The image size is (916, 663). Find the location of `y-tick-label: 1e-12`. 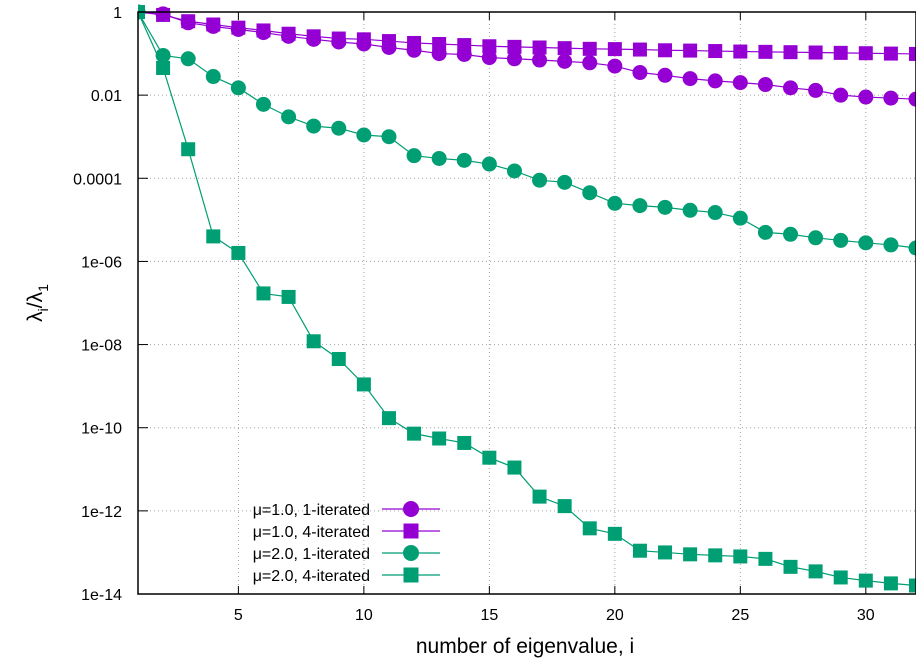

y-tick-label: 1e-12 is located at coordinates (101, 512).